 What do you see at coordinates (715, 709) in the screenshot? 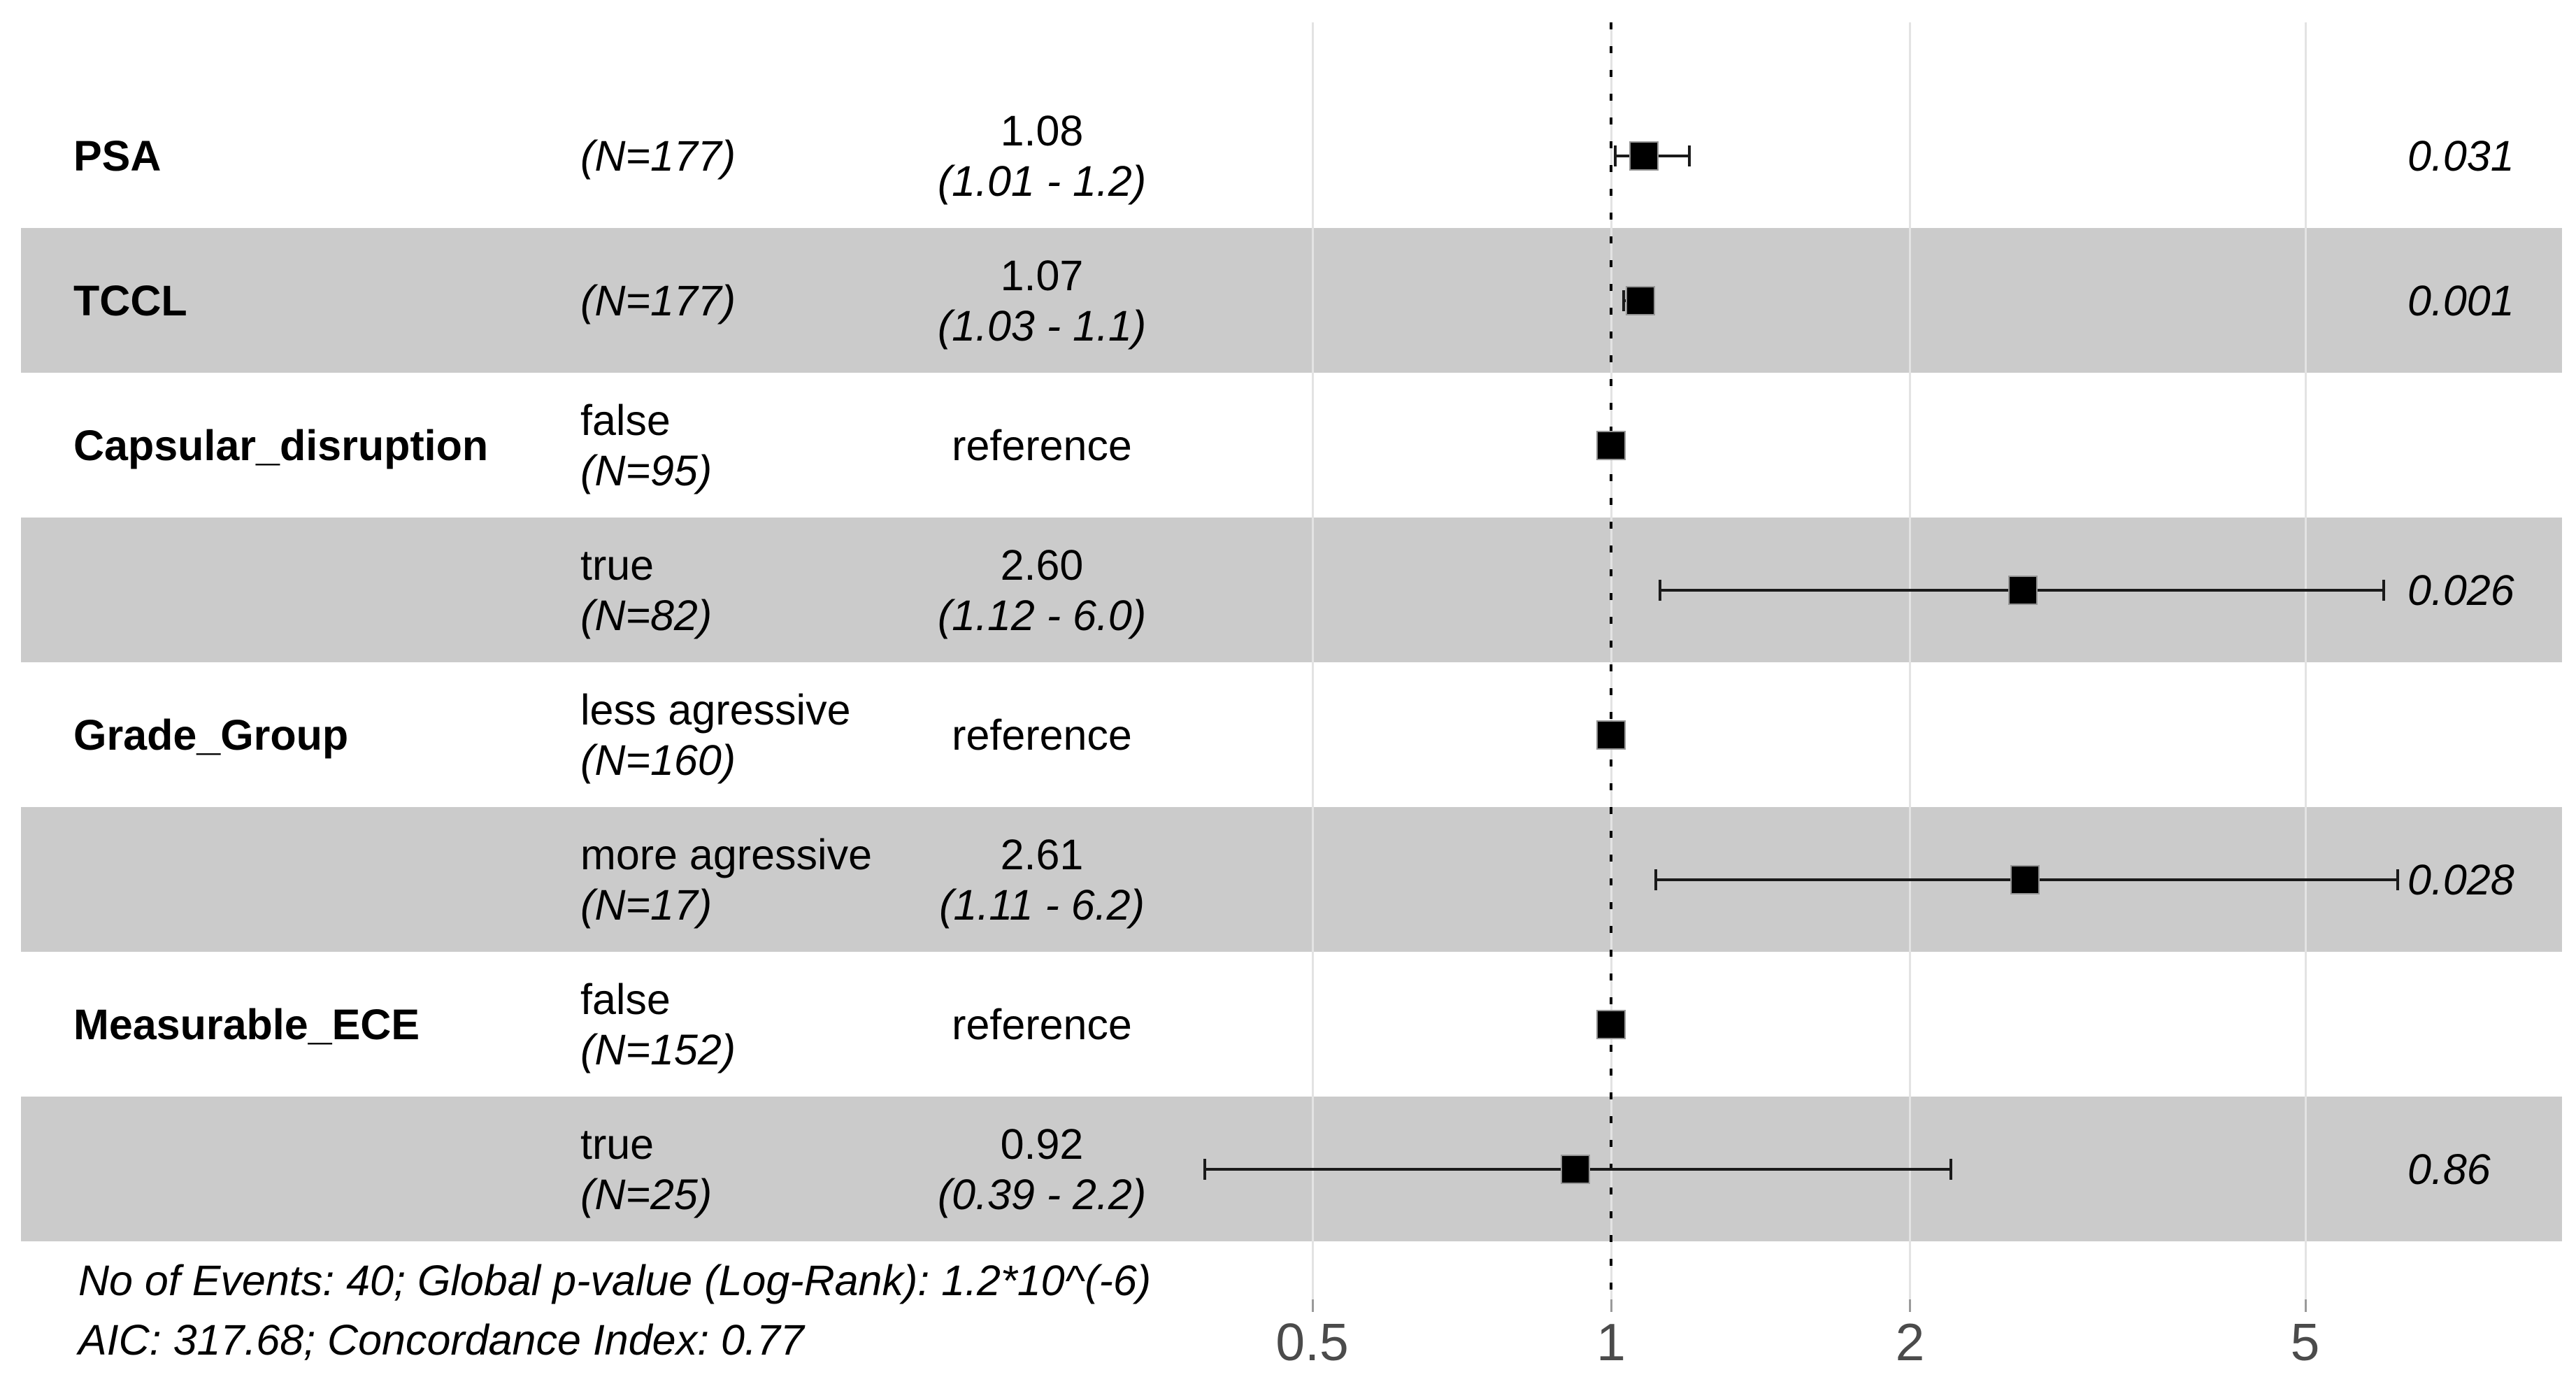
I see `level-label: less agressive` at bounding box center [715, 709].